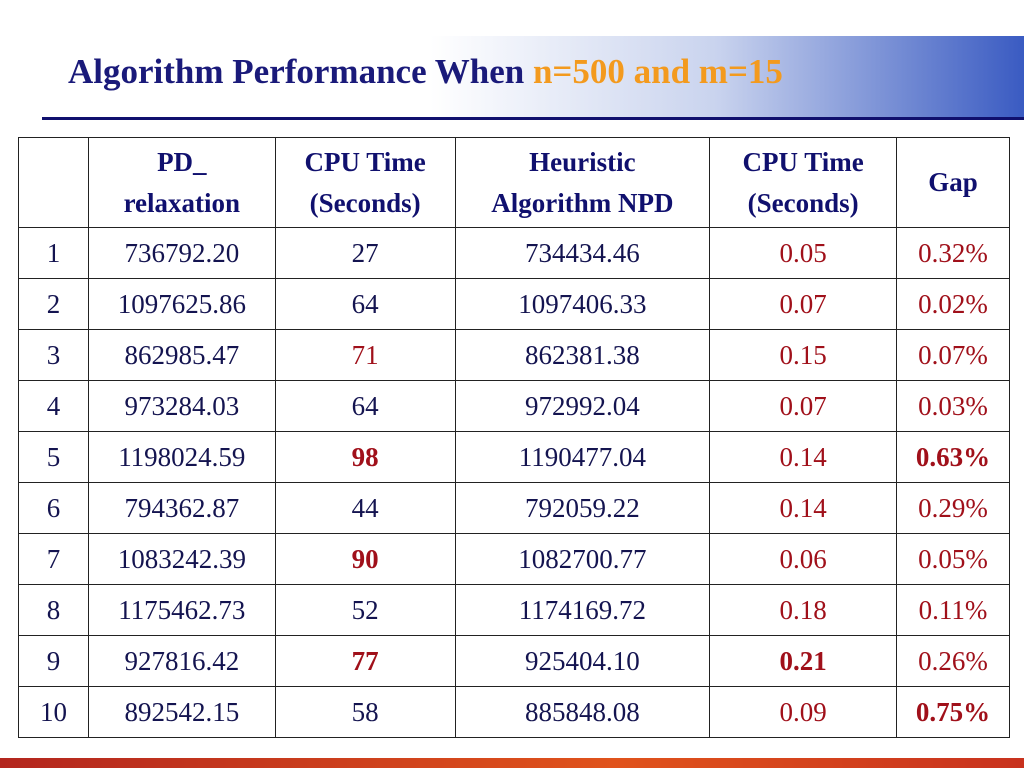 The width and height of the screenshot is (1024, 768). Describe the element at coordinates (181, 610) in the screenshot. I see `table-cell: 1175462.73` at that location.